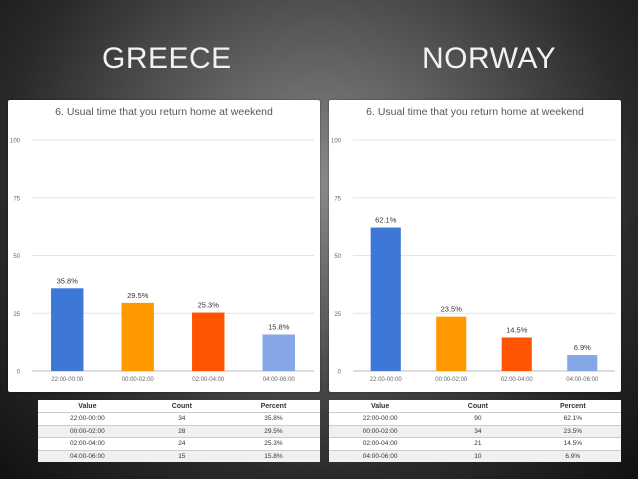 Image resolution: width=638 pixels, height=479 pixels. Describe the element at coordinates (489, 58) in the screenshot. I see `norway-heading: NORWAY` at that location.